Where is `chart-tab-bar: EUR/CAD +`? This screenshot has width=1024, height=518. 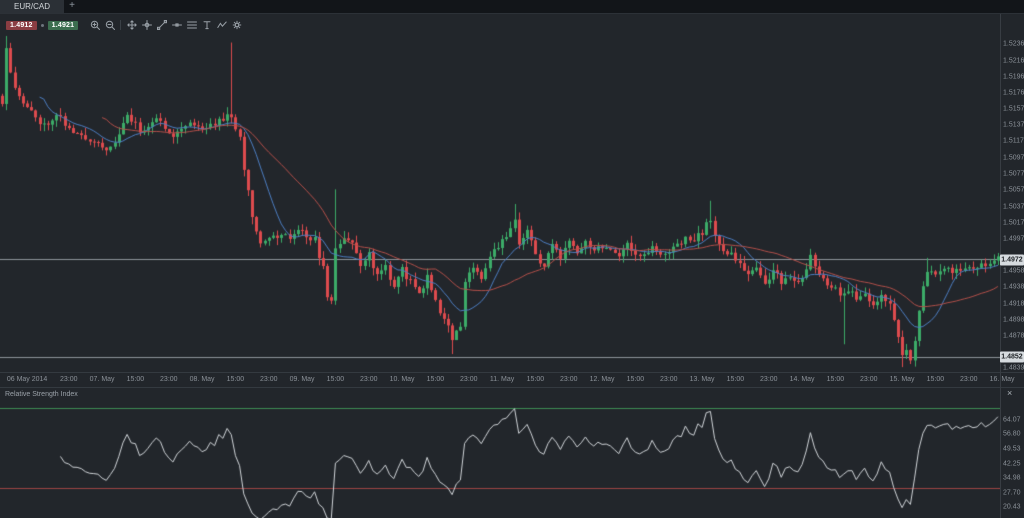 chart-tab-bar: EUR/CAD + is located at coordinates (512, 7).